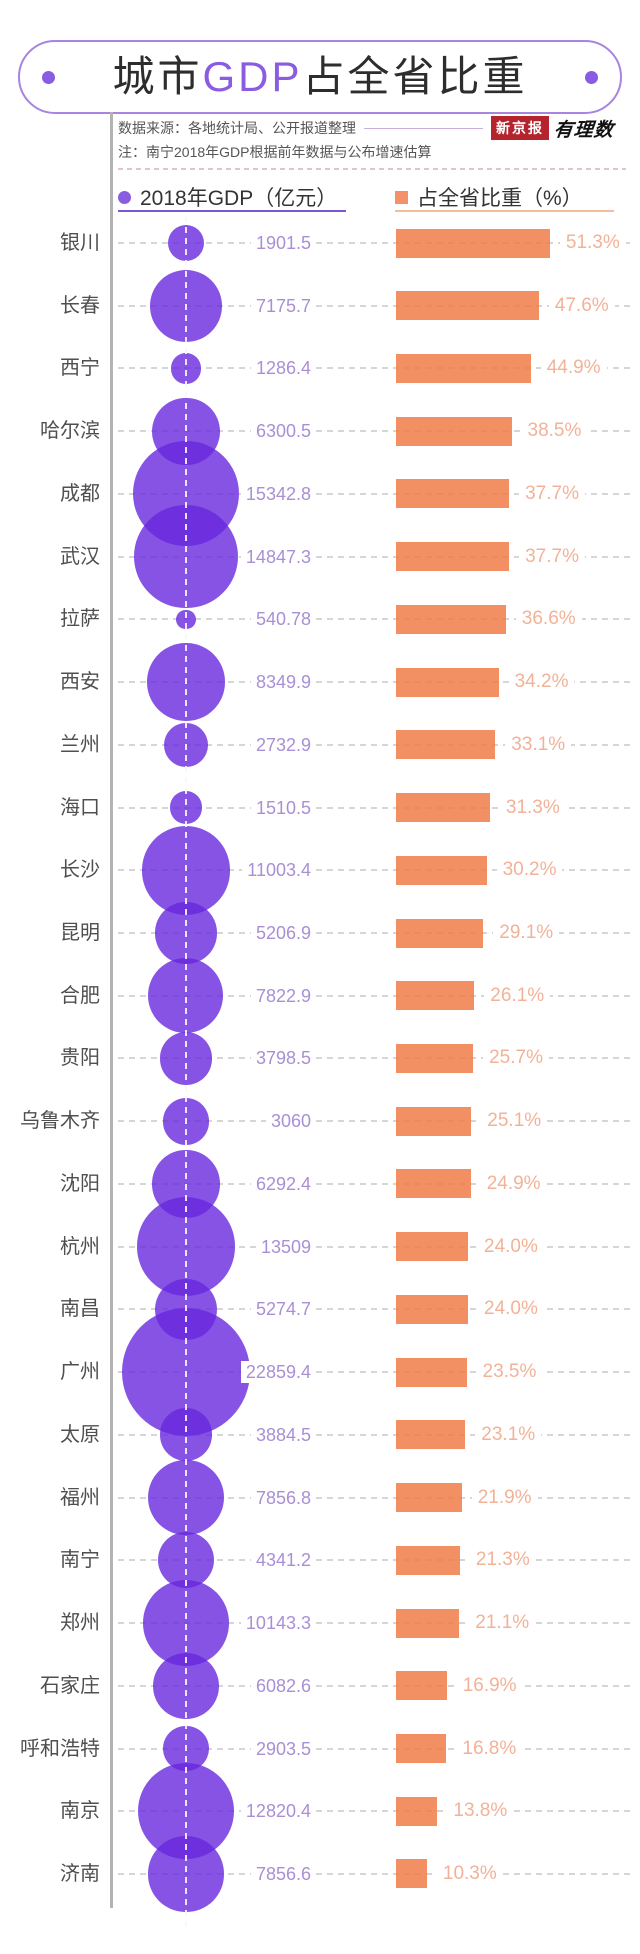 The image size is (640, 1954). Describe the element at coordinates (80, 807) in the screenshot. I see `city-label: 海口` at that location.